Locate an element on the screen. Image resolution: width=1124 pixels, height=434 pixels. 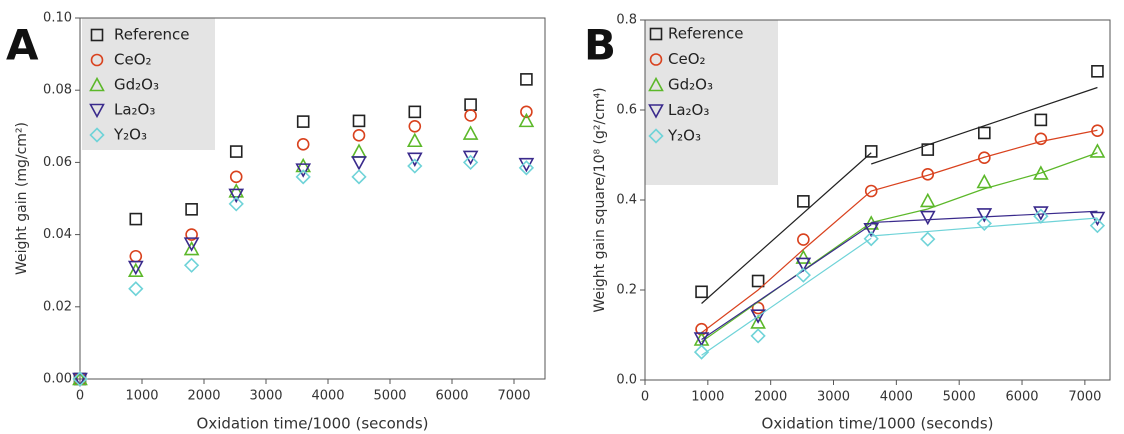
x-tick-label: 0 is located at coordinates (645, 397).